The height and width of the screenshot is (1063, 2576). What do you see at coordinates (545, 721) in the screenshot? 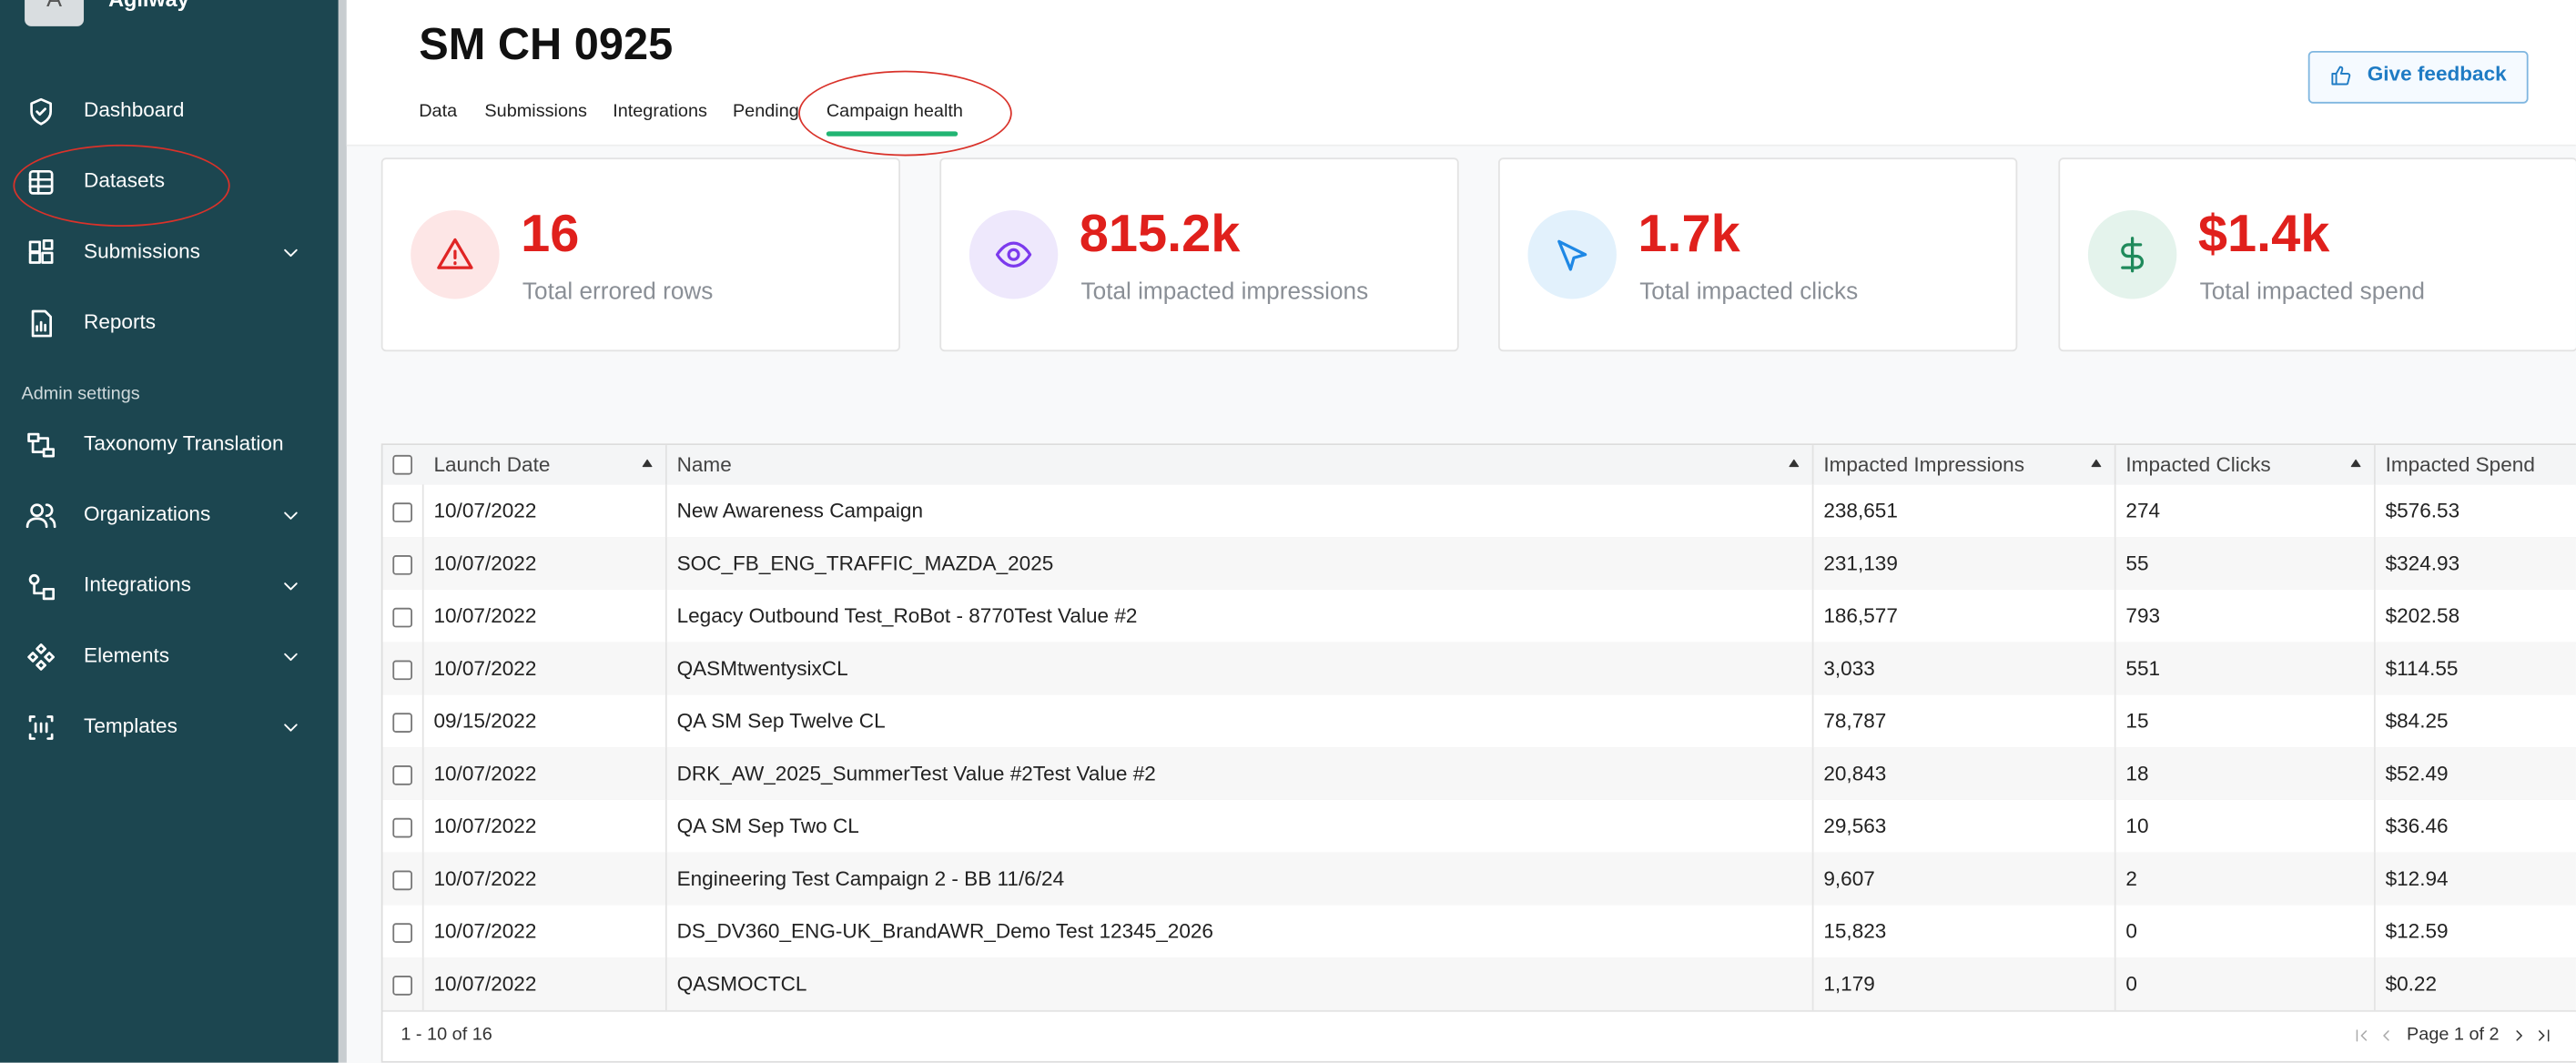
I see `table-cell: 09/15/2022` at bounding box center [545, 721].